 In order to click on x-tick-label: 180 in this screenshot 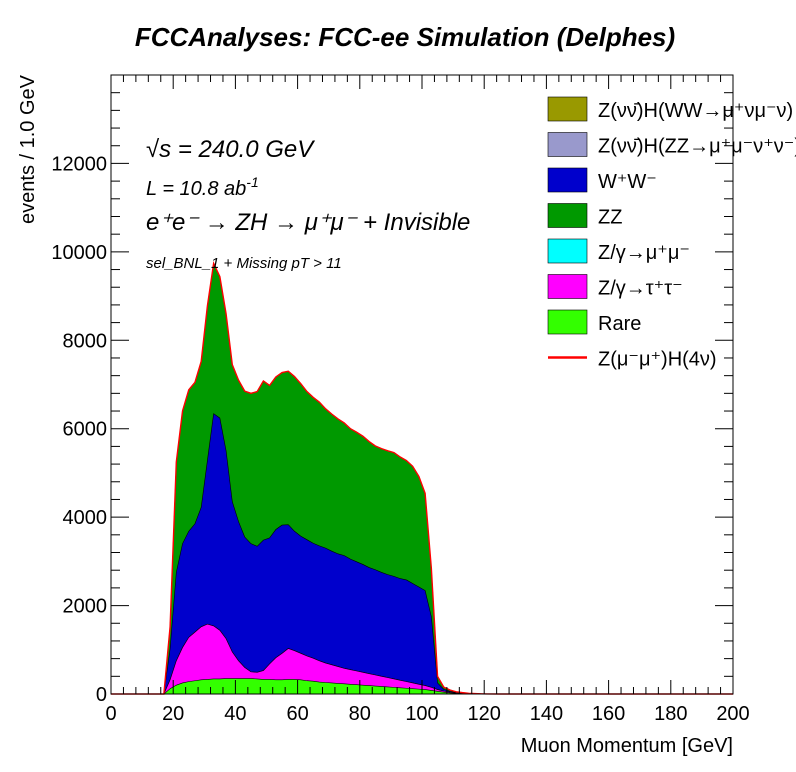, I will do `click(670, 714)`.